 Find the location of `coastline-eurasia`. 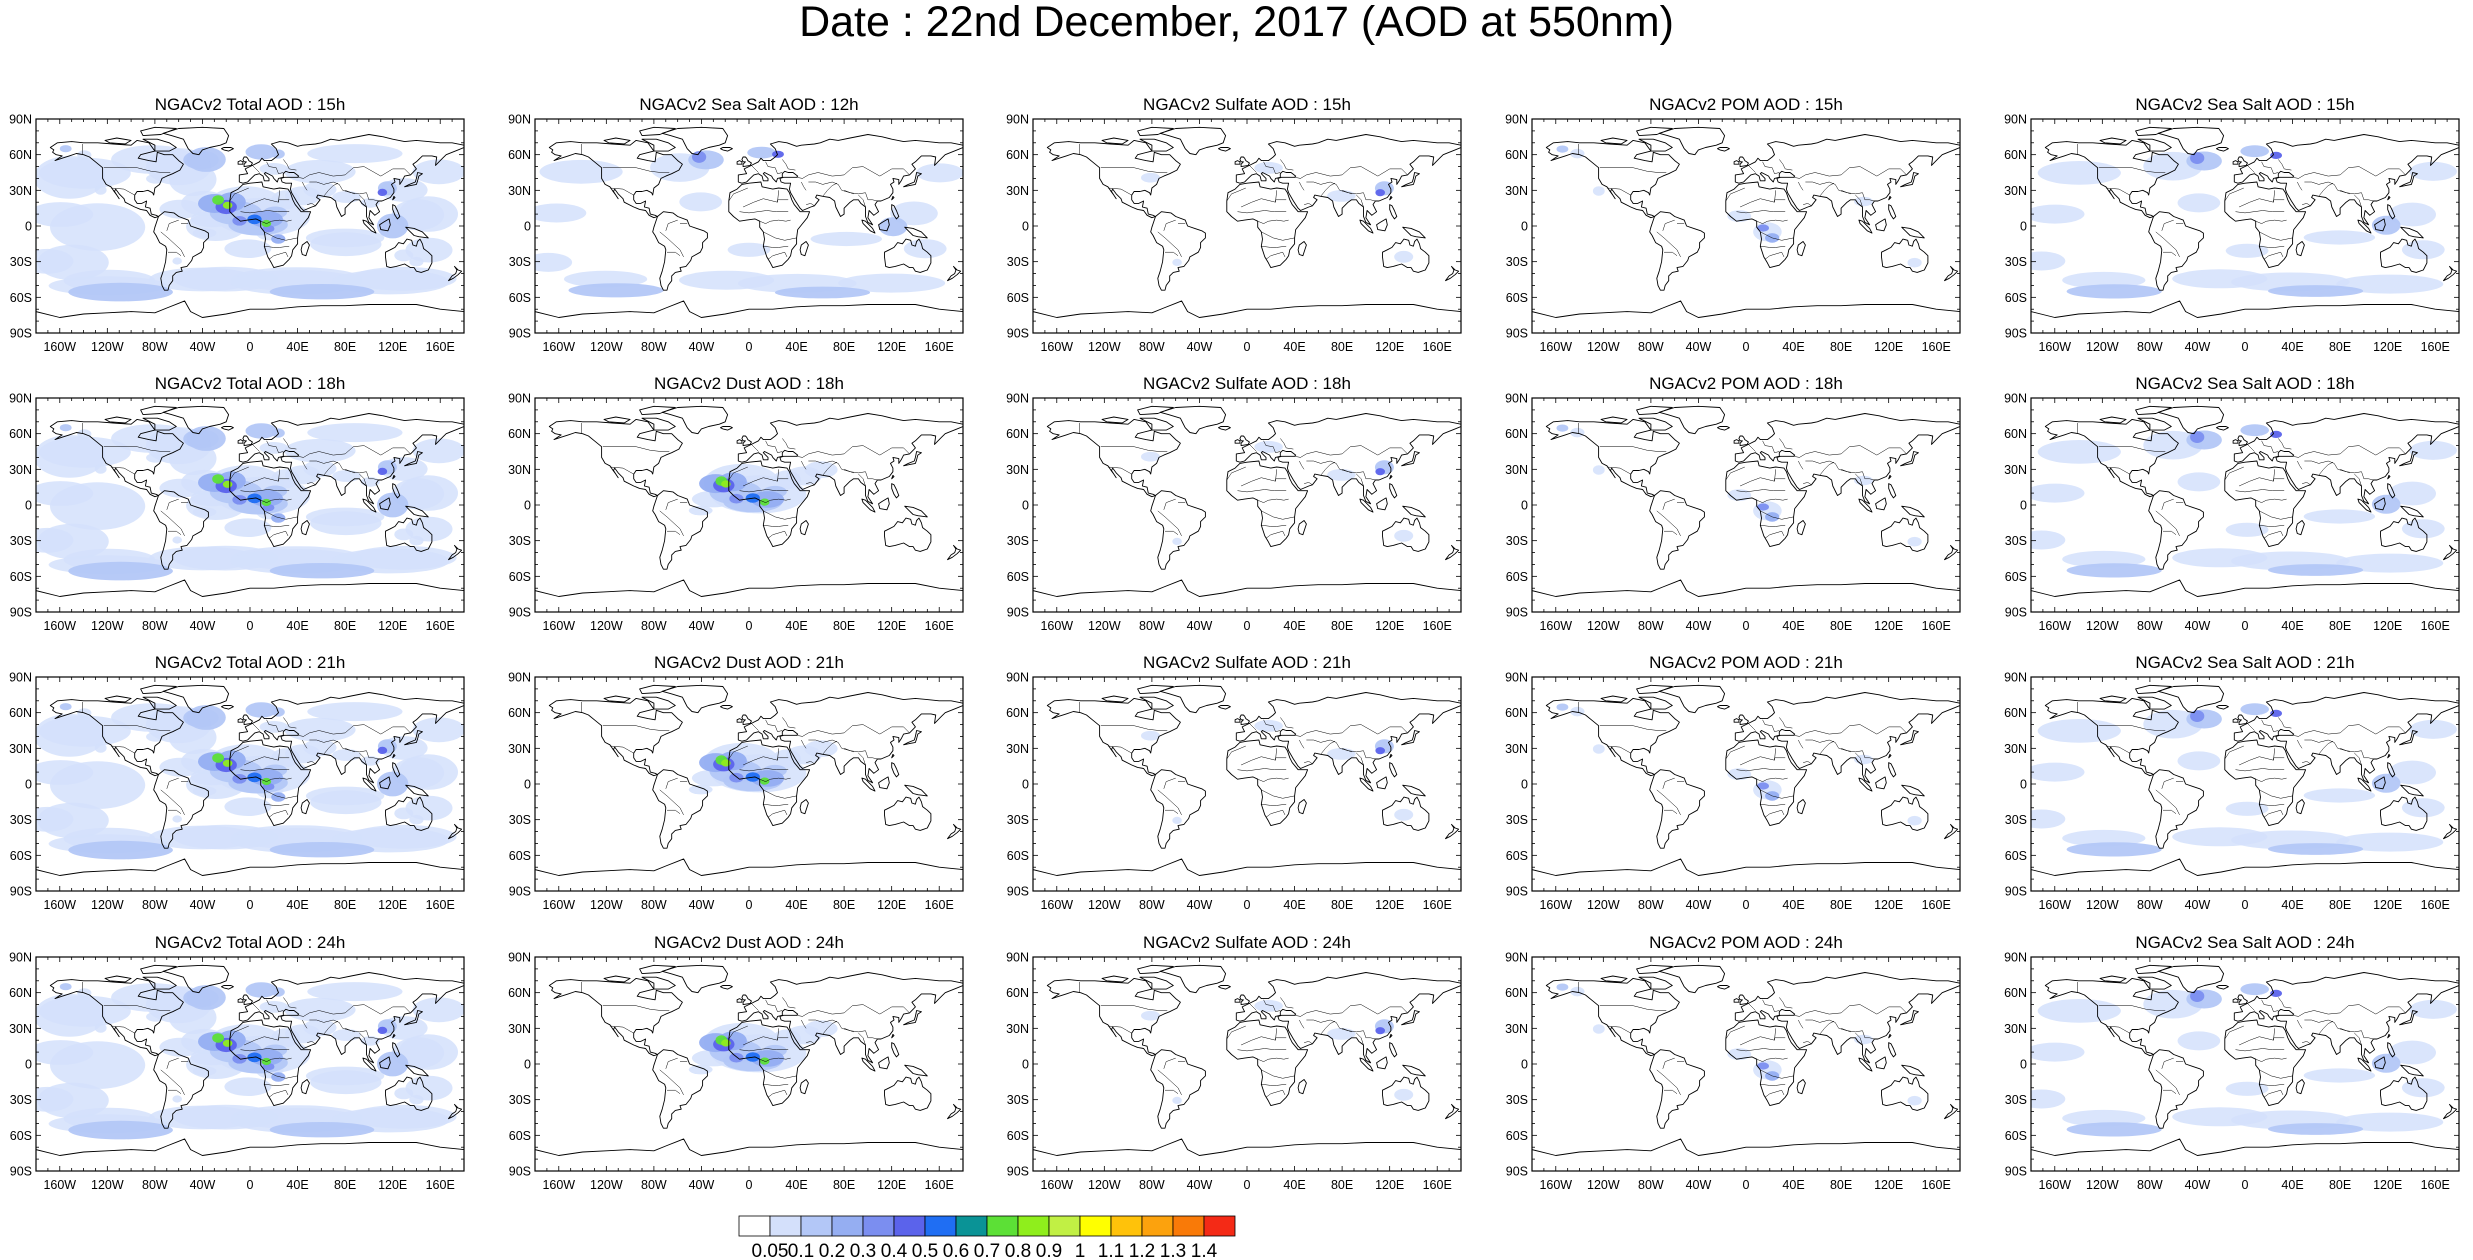

coastline-eurasia is located at coordinates (1847, 180).